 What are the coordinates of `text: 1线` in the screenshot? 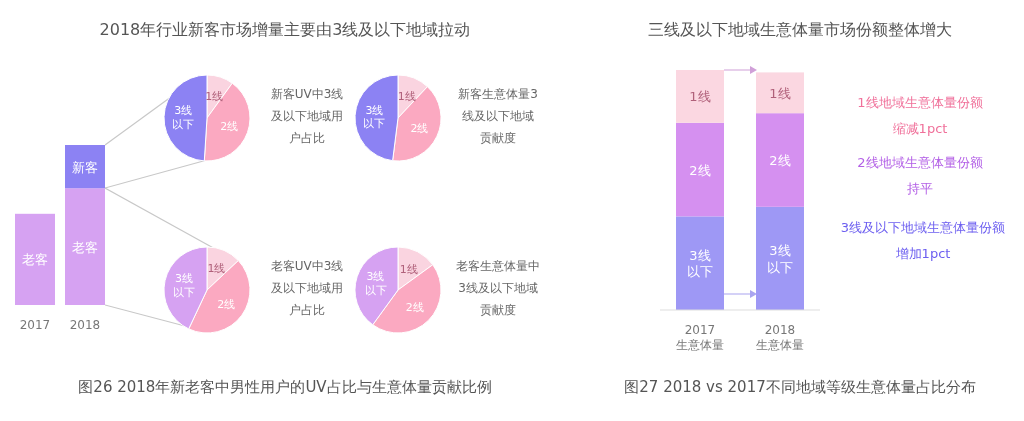 It's located at (700, 96).